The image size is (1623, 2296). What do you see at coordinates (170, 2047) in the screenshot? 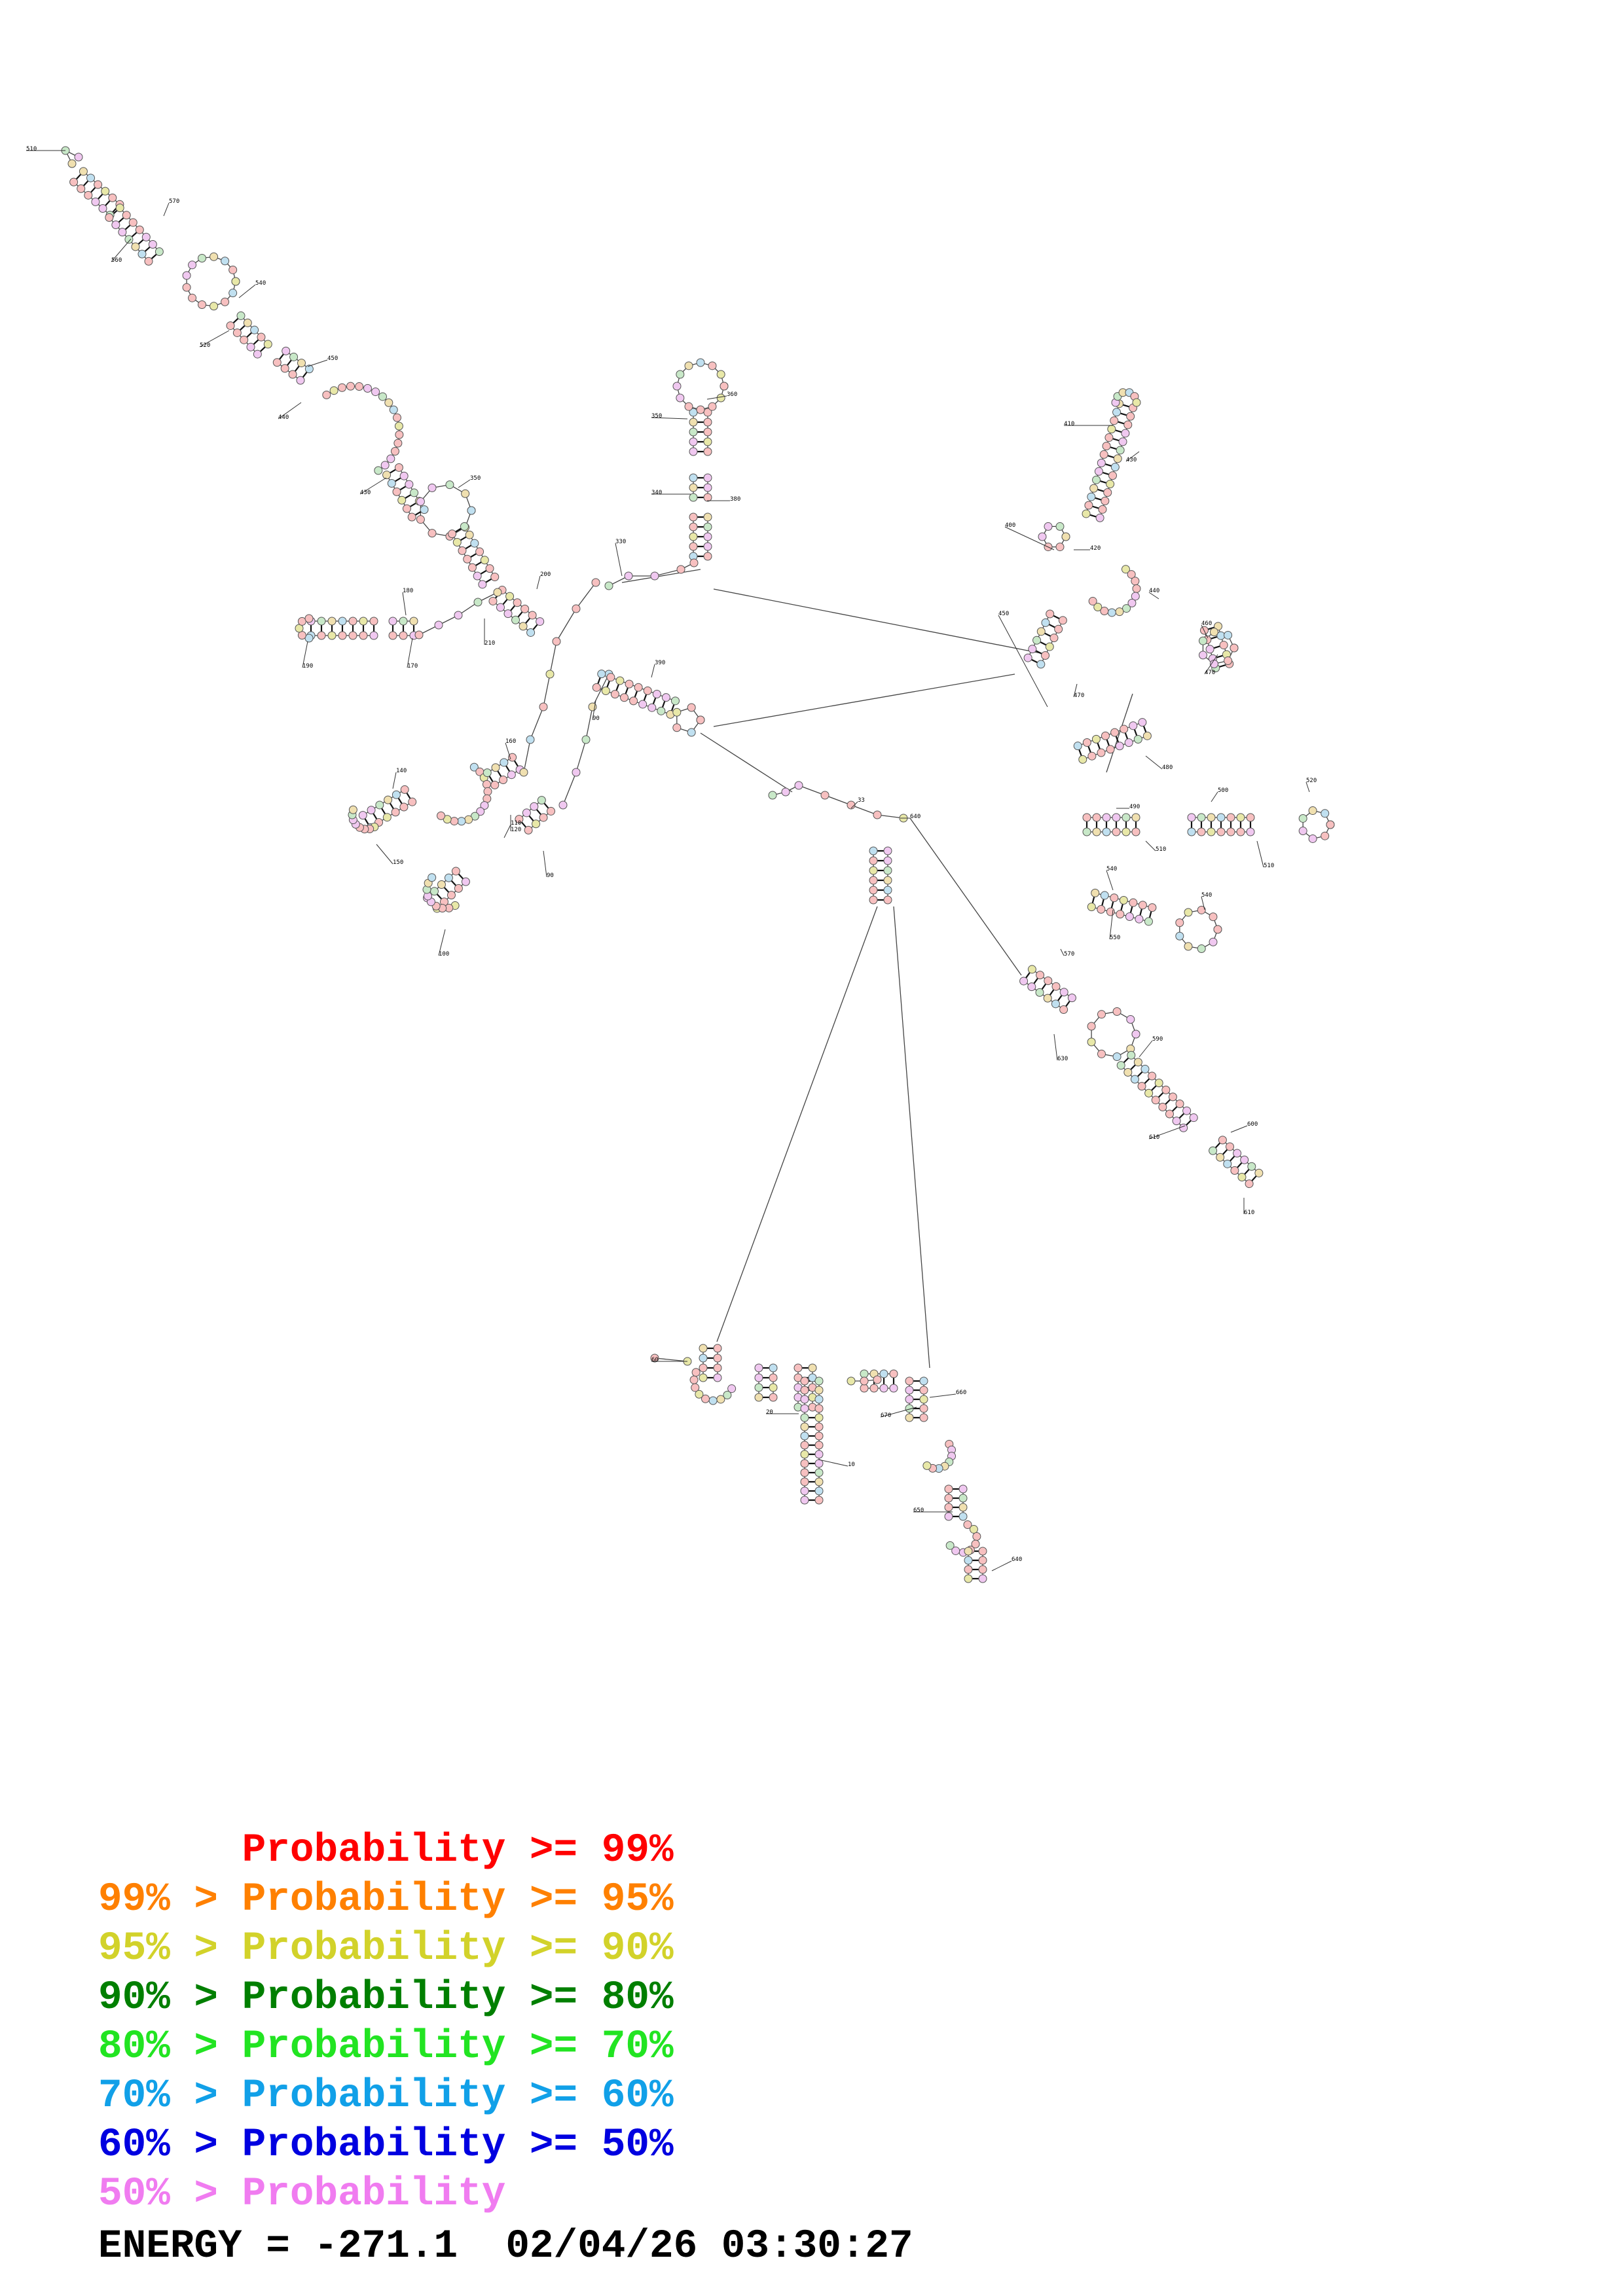
I see `legend-prefix: 80% >` at bounding box center [170, 2047].